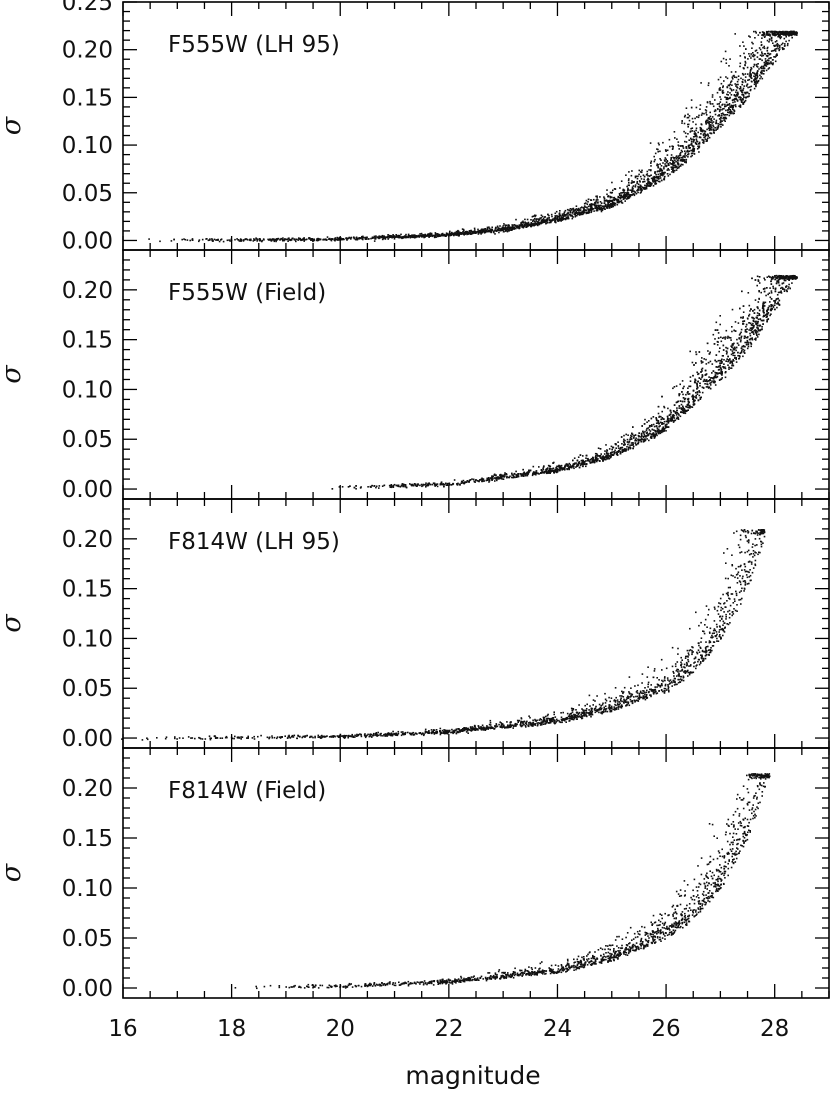 Image resolution: width=831 pixels, height=1093 pixels. I want to click on y-axis-label: σ, so click(13, 125).